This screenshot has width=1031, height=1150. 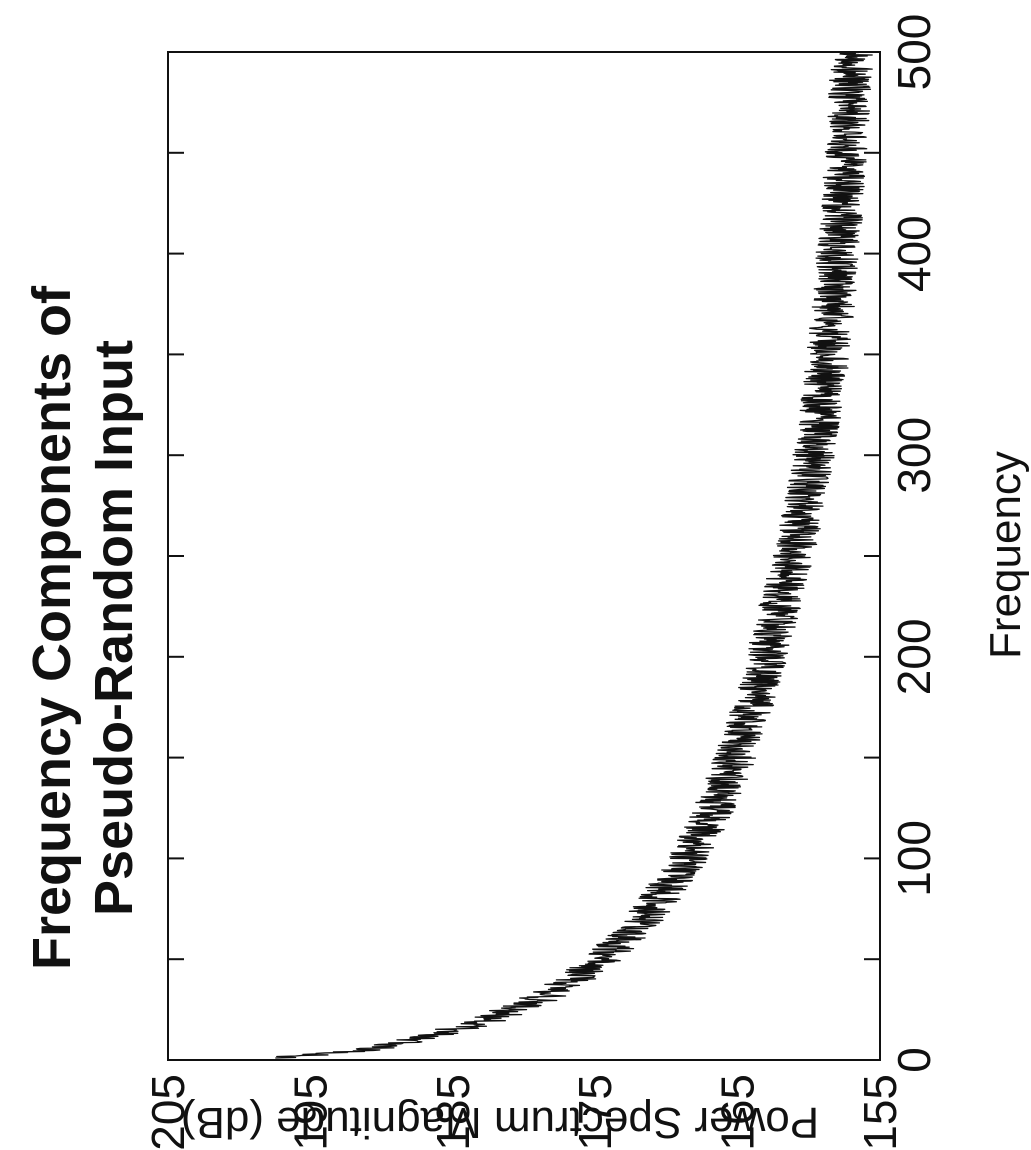 What do you see at coordinates (1005, 555) in the screenshot?
I see `x-axis-label: Frequency` at bounding box center [1005, 555].